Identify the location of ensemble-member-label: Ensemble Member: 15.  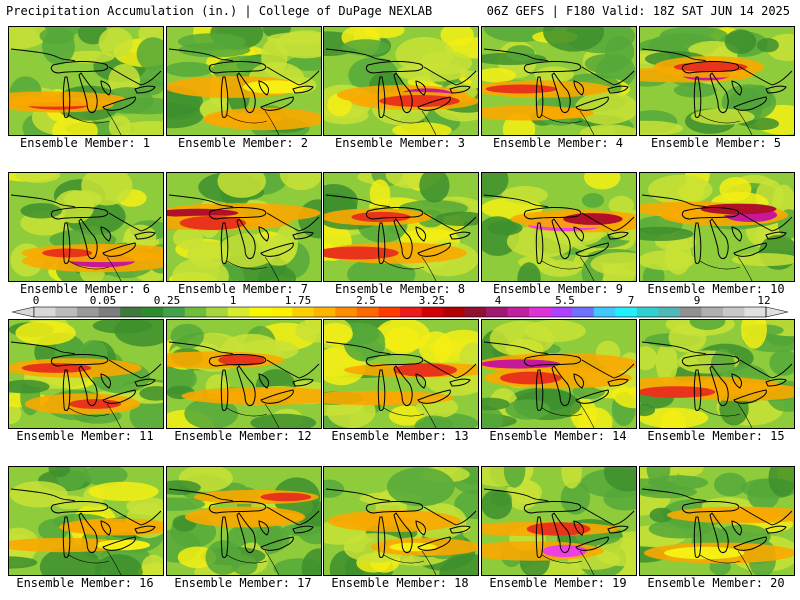
(716, 436).